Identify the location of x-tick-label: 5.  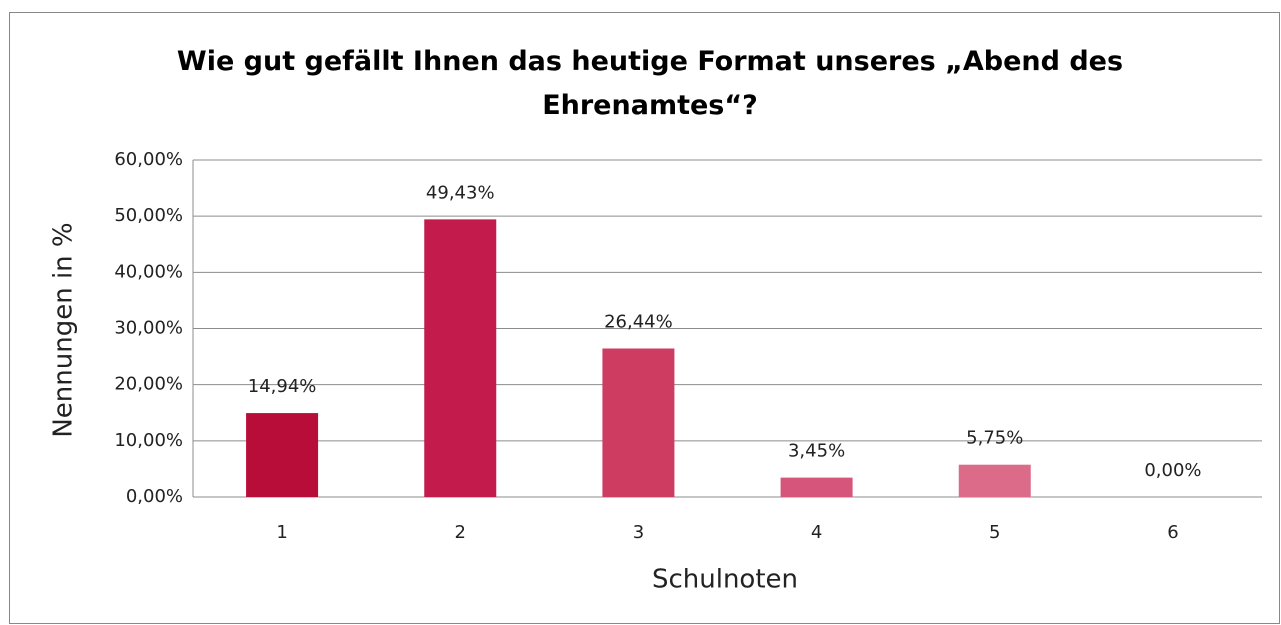
(994, 532).